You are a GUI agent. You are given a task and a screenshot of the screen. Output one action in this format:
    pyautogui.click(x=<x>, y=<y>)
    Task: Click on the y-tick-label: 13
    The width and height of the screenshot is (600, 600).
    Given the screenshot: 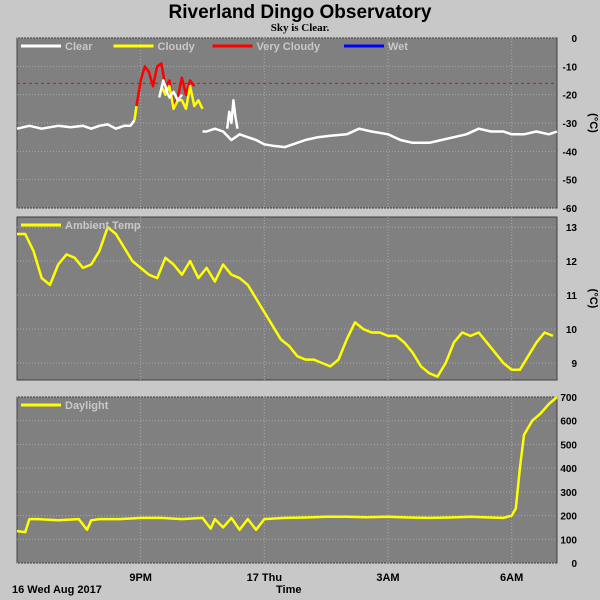 What is the action you would take?
    pyautogui.click(x=572, y=228)
    